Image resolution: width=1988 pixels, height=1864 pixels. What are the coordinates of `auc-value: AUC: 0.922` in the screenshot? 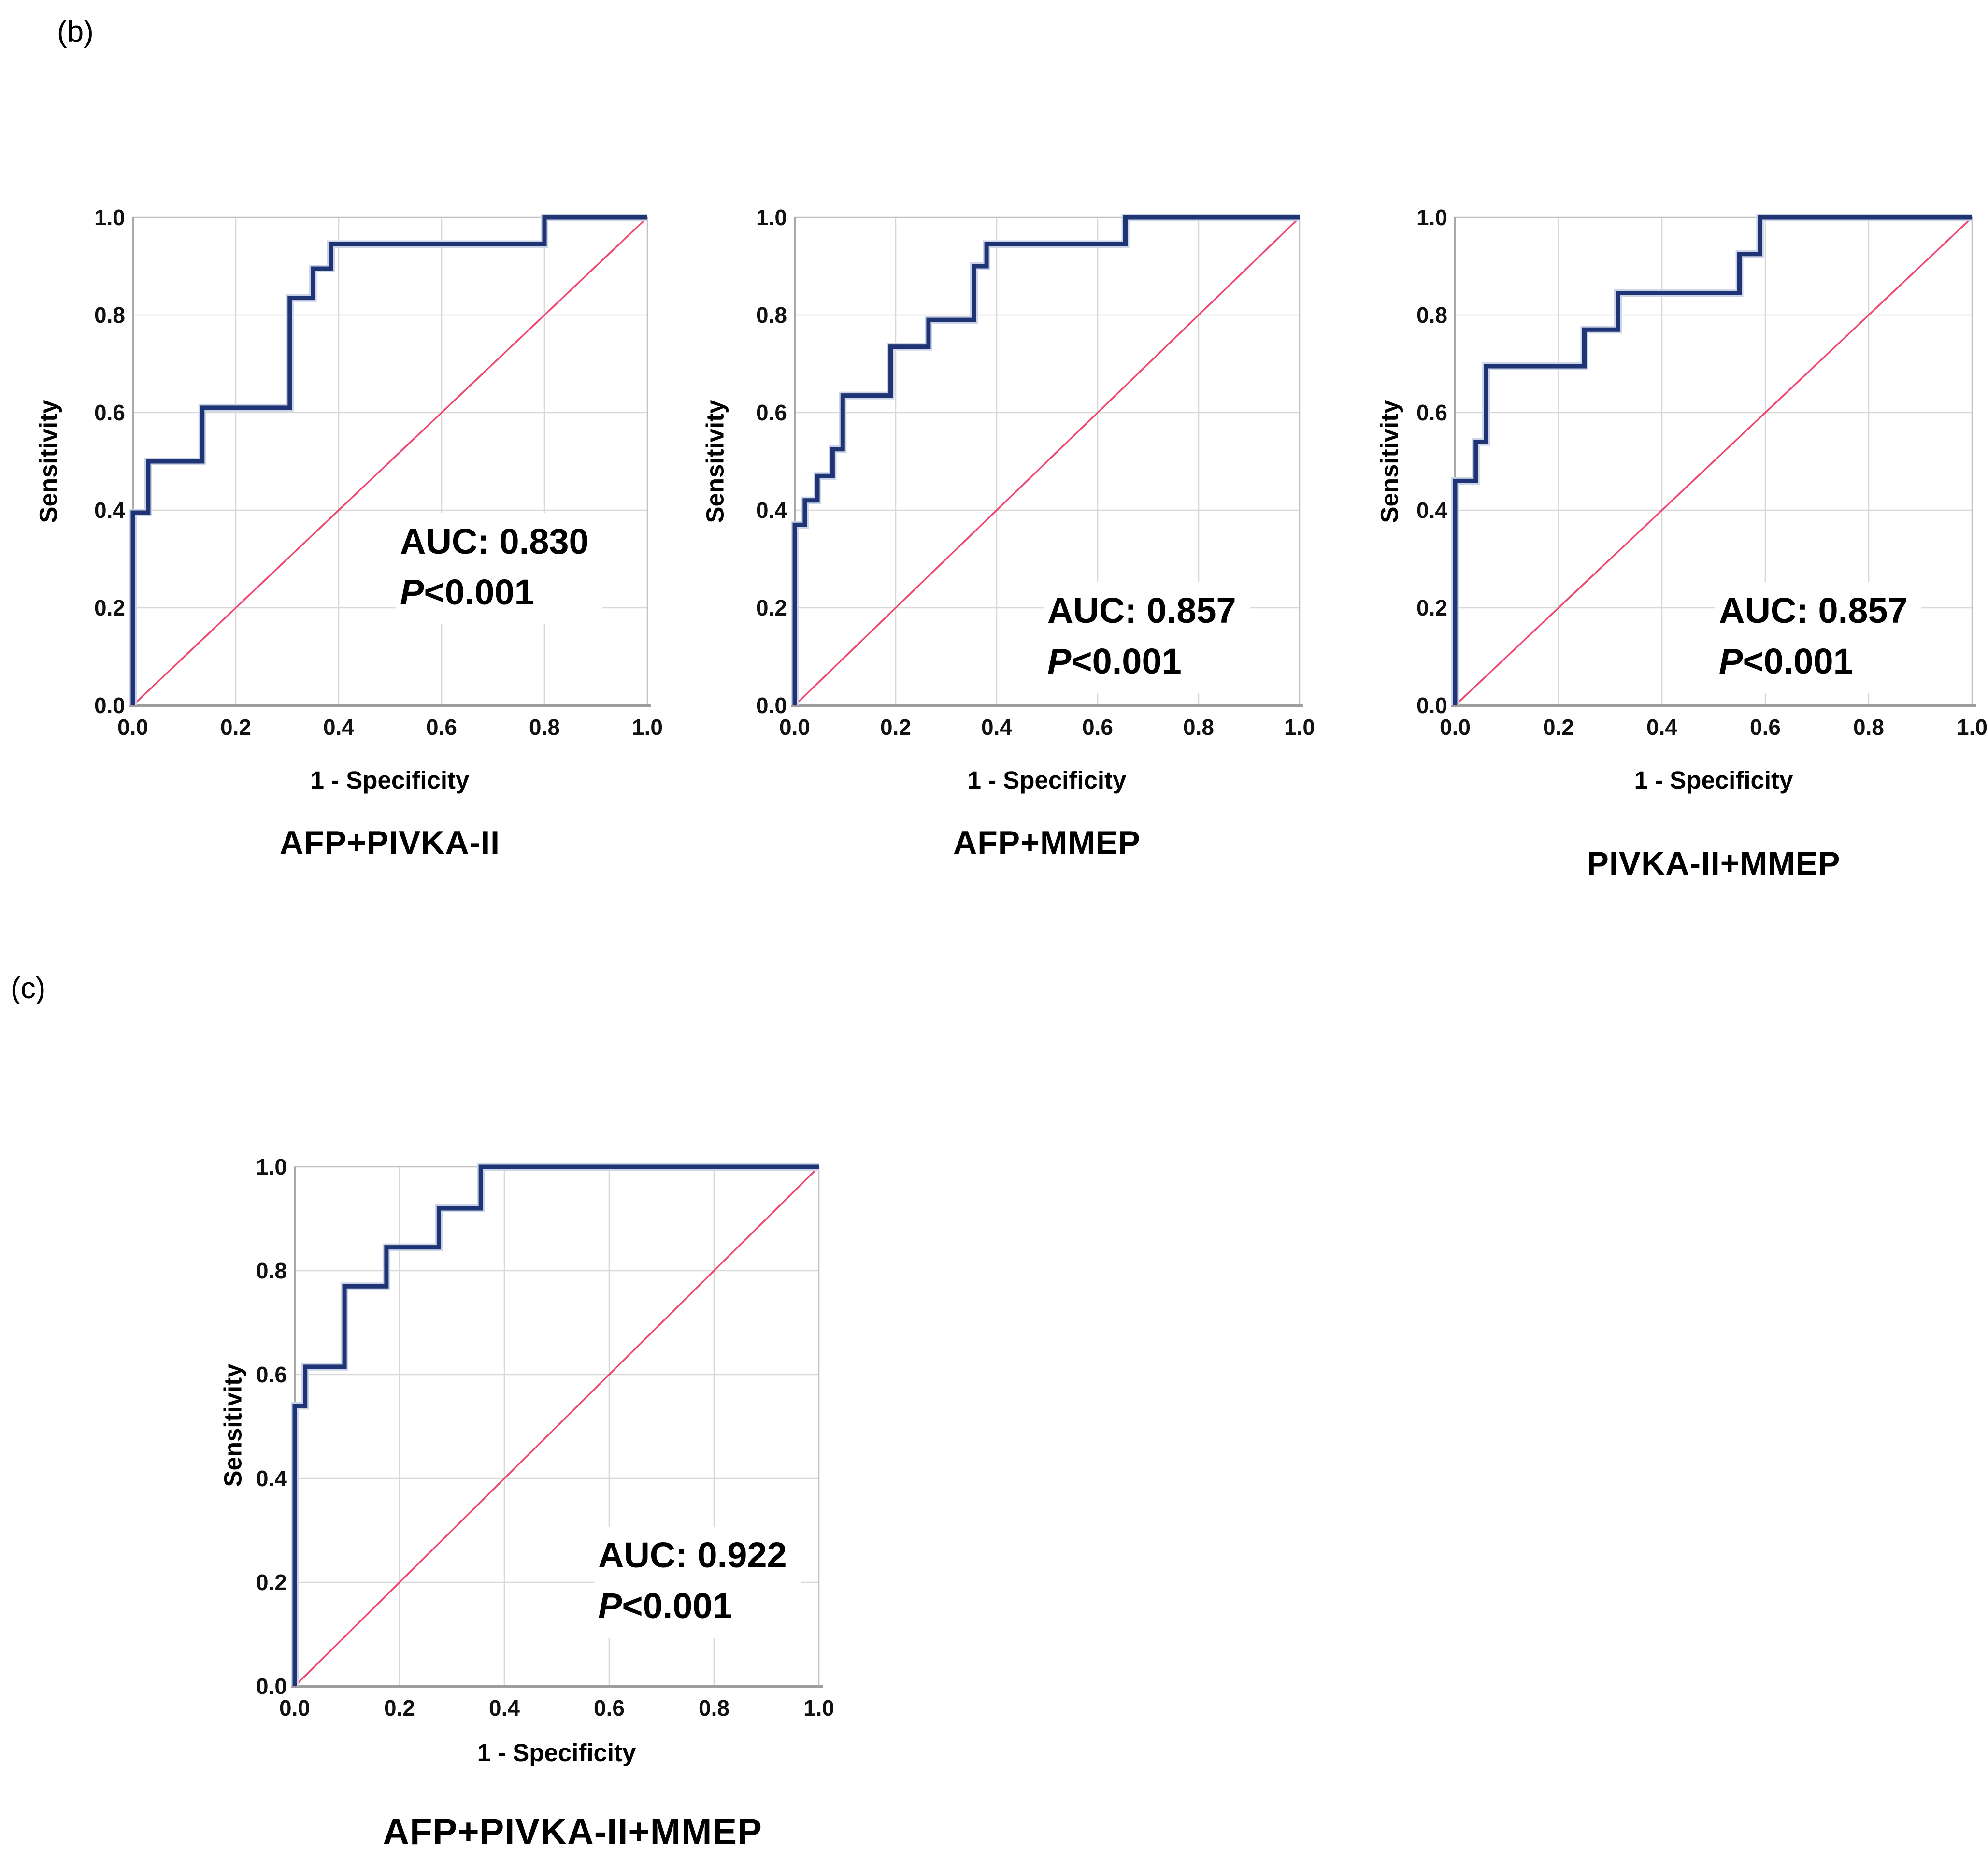 It's located at (692, 1555).